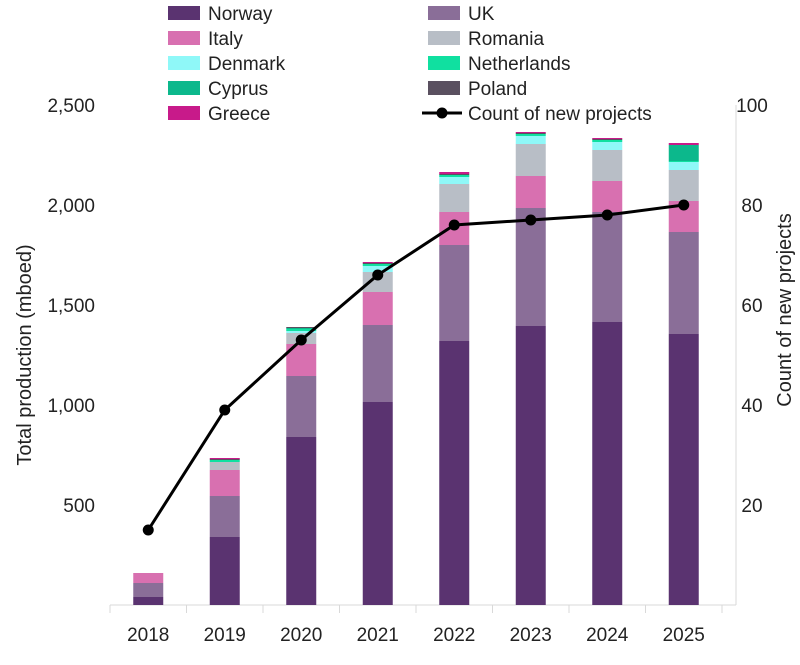 The height and width of the screenshot is (665, 800). What do you see at coordinates (71, 206) in the screenshot?
I see `y-tick-label: 2,000` at bounding box center [71, 206].